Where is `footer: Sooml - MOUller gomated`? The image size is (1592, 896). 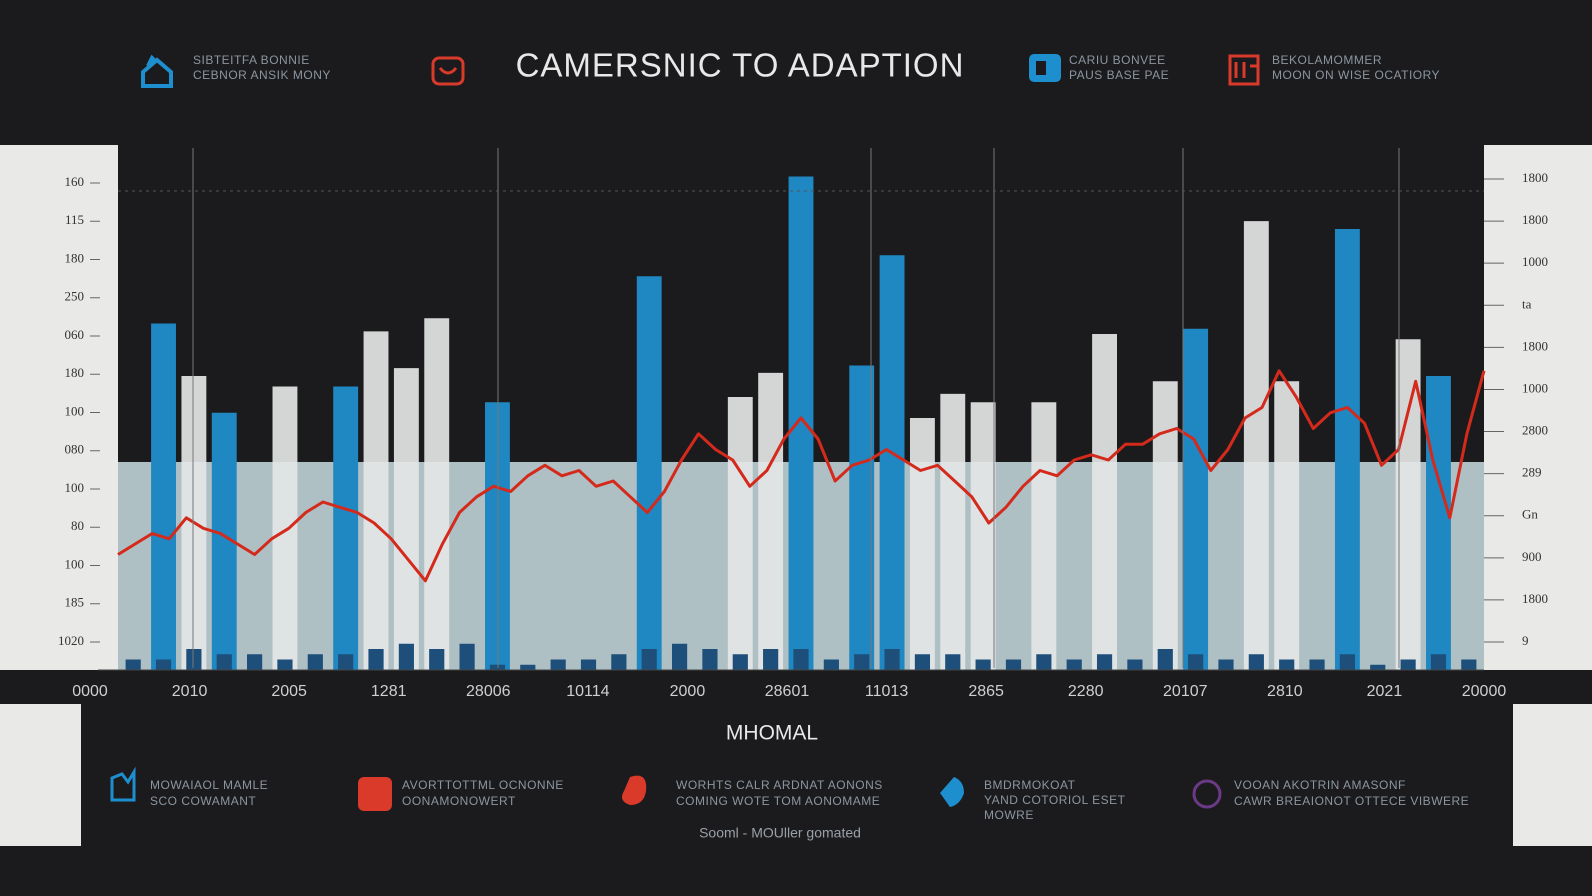
footer: Sooml - MOUller gomated is located at coordinates (780, 833).